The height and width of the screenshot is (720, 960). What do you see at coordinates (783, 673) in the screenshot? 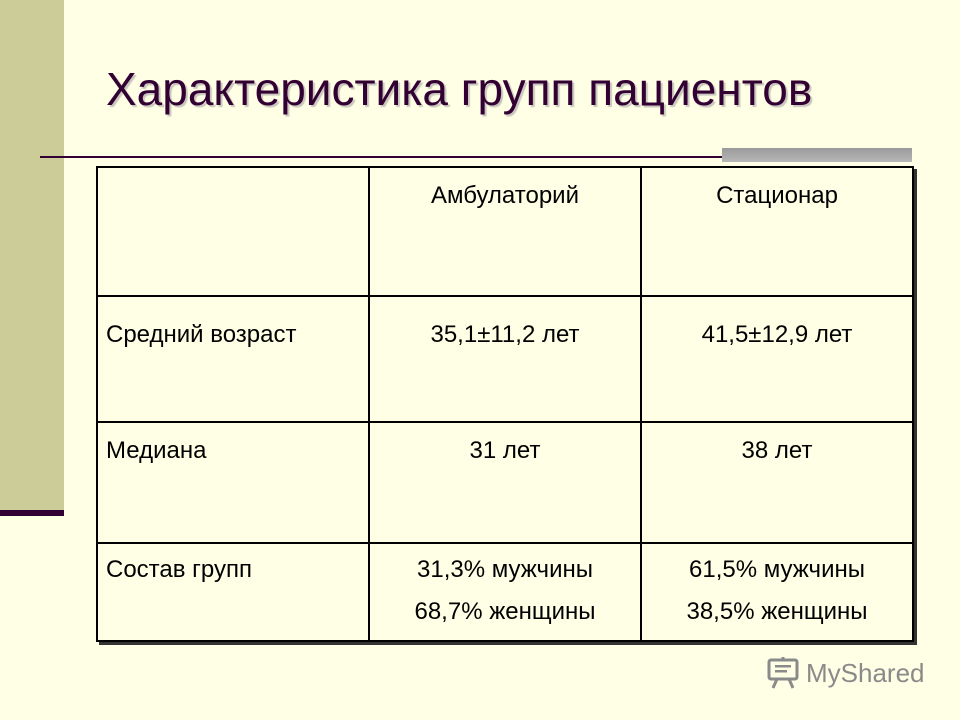
I see `presentation-board-icon` at bounding box center [783, 673].